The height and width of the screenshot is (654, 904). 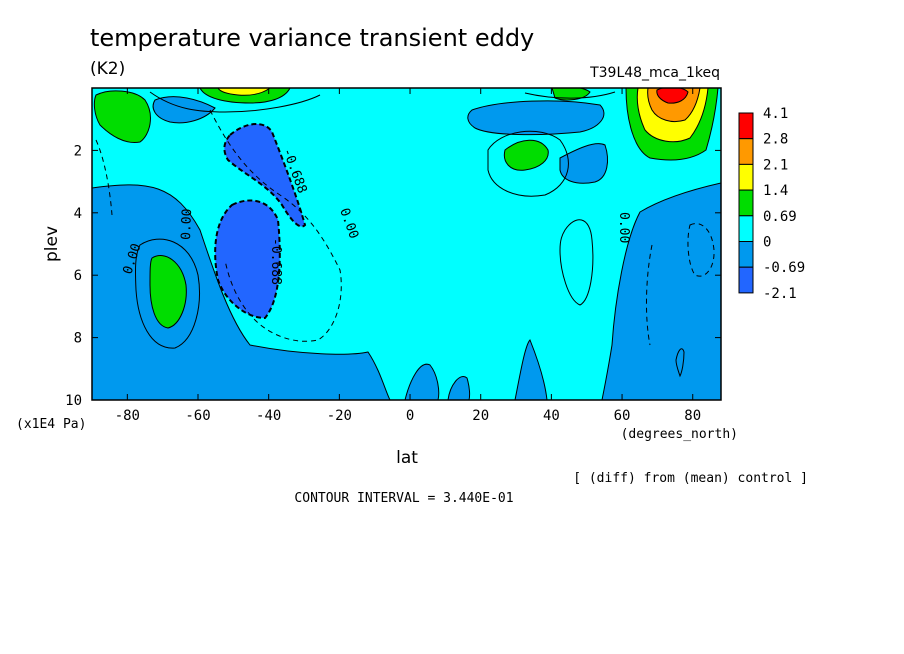 What do you see at coordinates (767, 243) in the screenshot?
I see `colorbar-label: 0` at bounding box center [767, 243].